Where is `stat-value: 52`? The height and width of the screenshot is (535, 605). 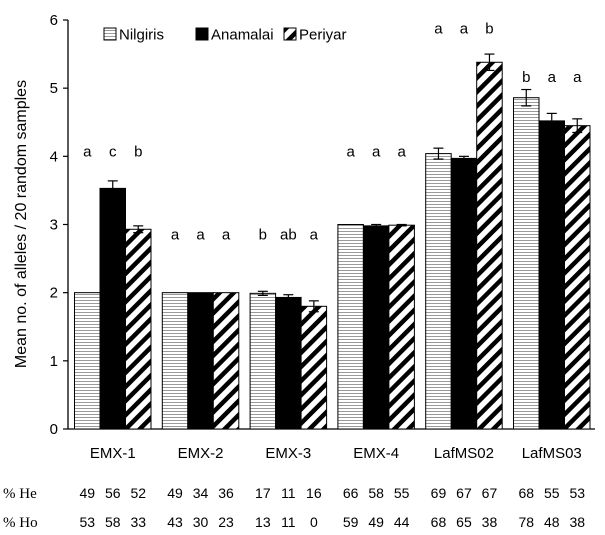 stat-value: 52 is located at coordinates (138, 493).